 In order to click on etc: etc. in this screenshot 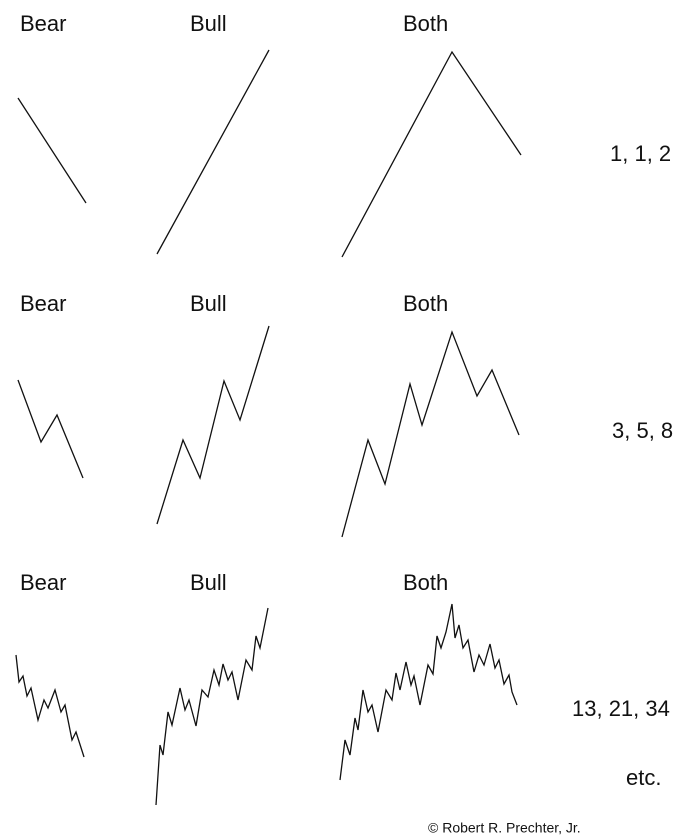, I will do `click(643, 777)`.